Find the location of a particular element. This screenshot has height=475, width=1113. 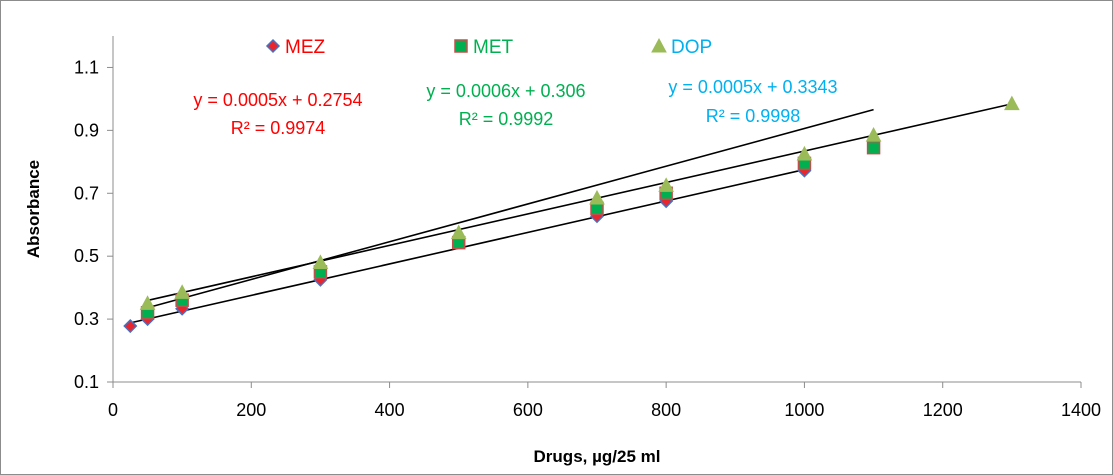

x-tick-label: 800 is located at coordinates (666, 410).